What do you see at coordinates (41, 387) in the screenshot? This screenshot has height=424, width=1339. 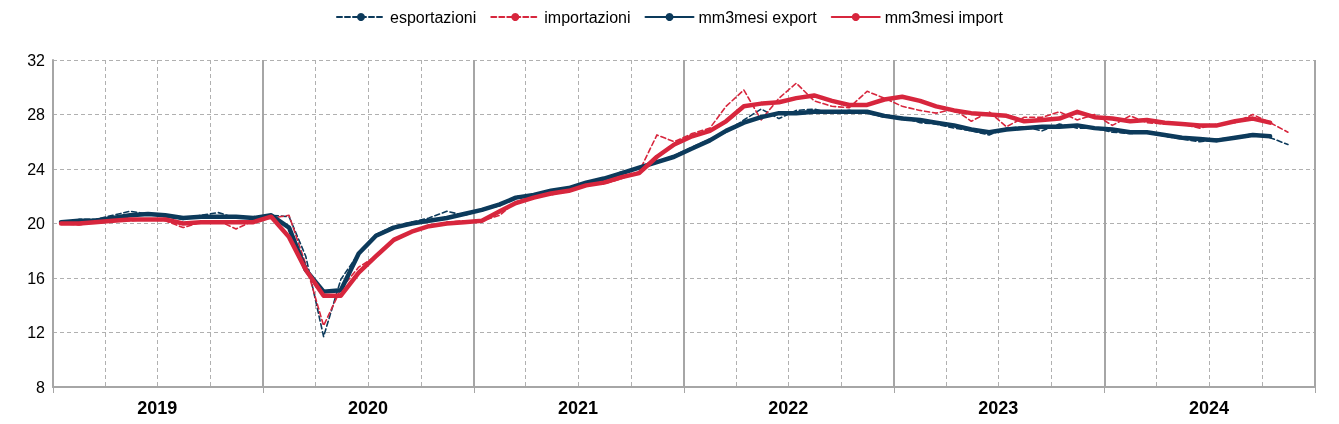 I see `y-tick-label: 8` at bounding box center [41, 387].